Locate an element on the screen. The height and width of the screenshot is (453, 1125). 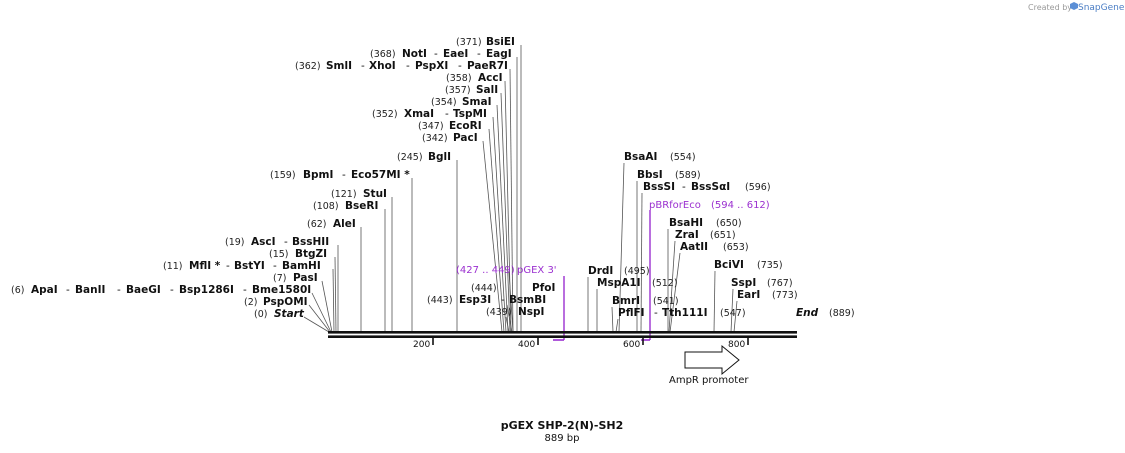
site-pos-108: (108) is located at coordinates (326, 206).